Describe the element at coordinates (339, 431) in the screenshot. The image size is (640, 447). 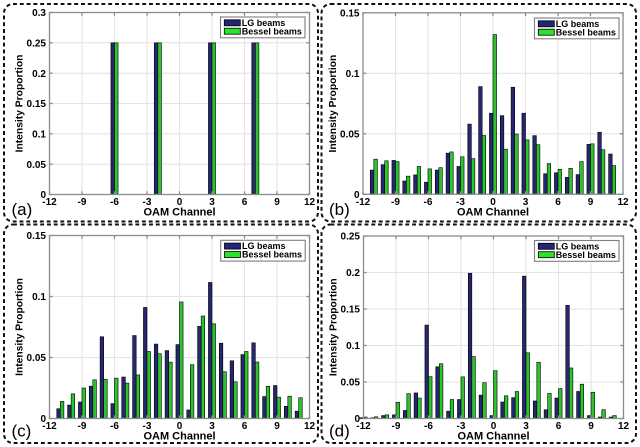
I see `svg-text: (d)` at that location.